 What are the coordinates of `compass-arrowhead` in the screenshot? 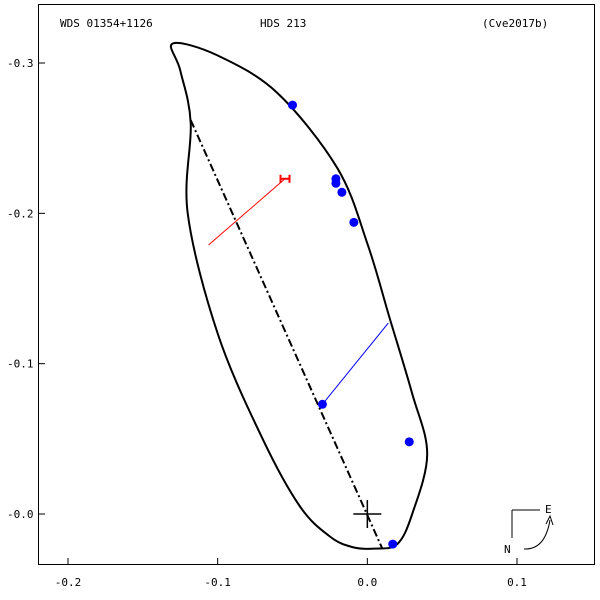 It's located at (549, 520).